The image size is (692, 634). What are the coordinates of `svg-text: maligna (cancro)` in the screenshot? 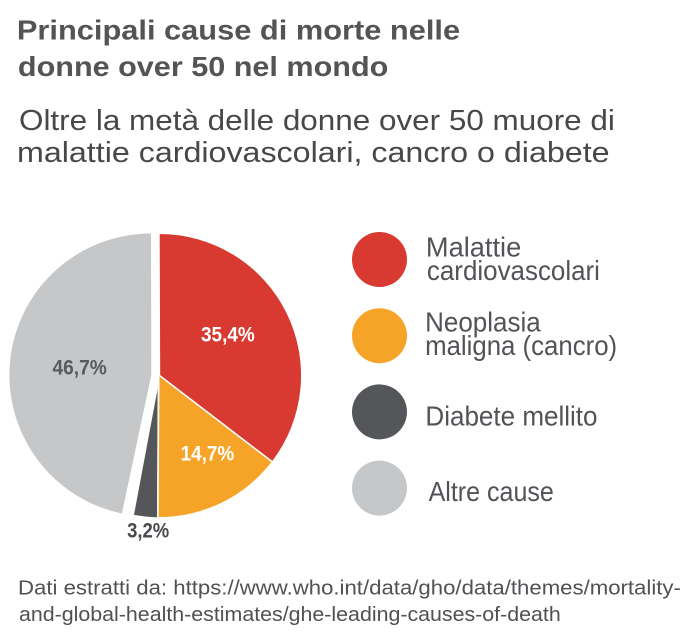 It's located at (521, 345).